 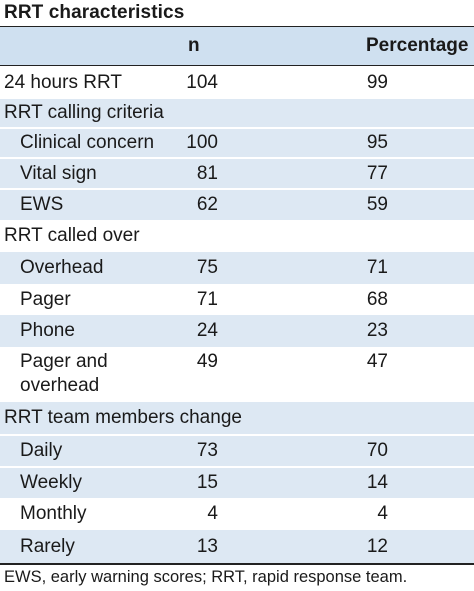 What do you see at coordinates (58, 173) in the screenshot?
I see `row-label: Vital sign` at bounding box center [58, 173].